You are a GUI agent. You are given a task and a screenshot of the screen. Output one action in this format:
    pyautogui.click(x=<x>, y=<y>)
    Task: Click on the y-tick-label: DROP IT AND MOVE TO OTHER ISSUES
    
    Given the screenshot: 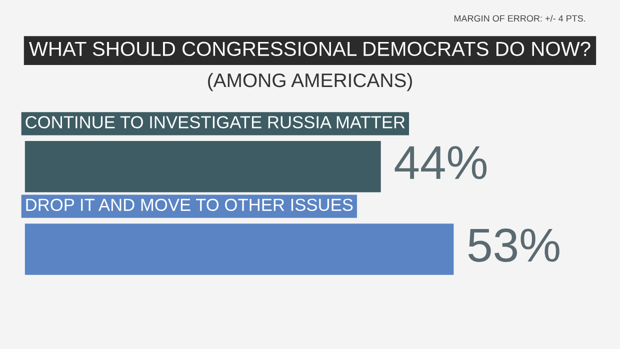 What is the action you would take?
    pyautogui.click(x=189, y=204)
    